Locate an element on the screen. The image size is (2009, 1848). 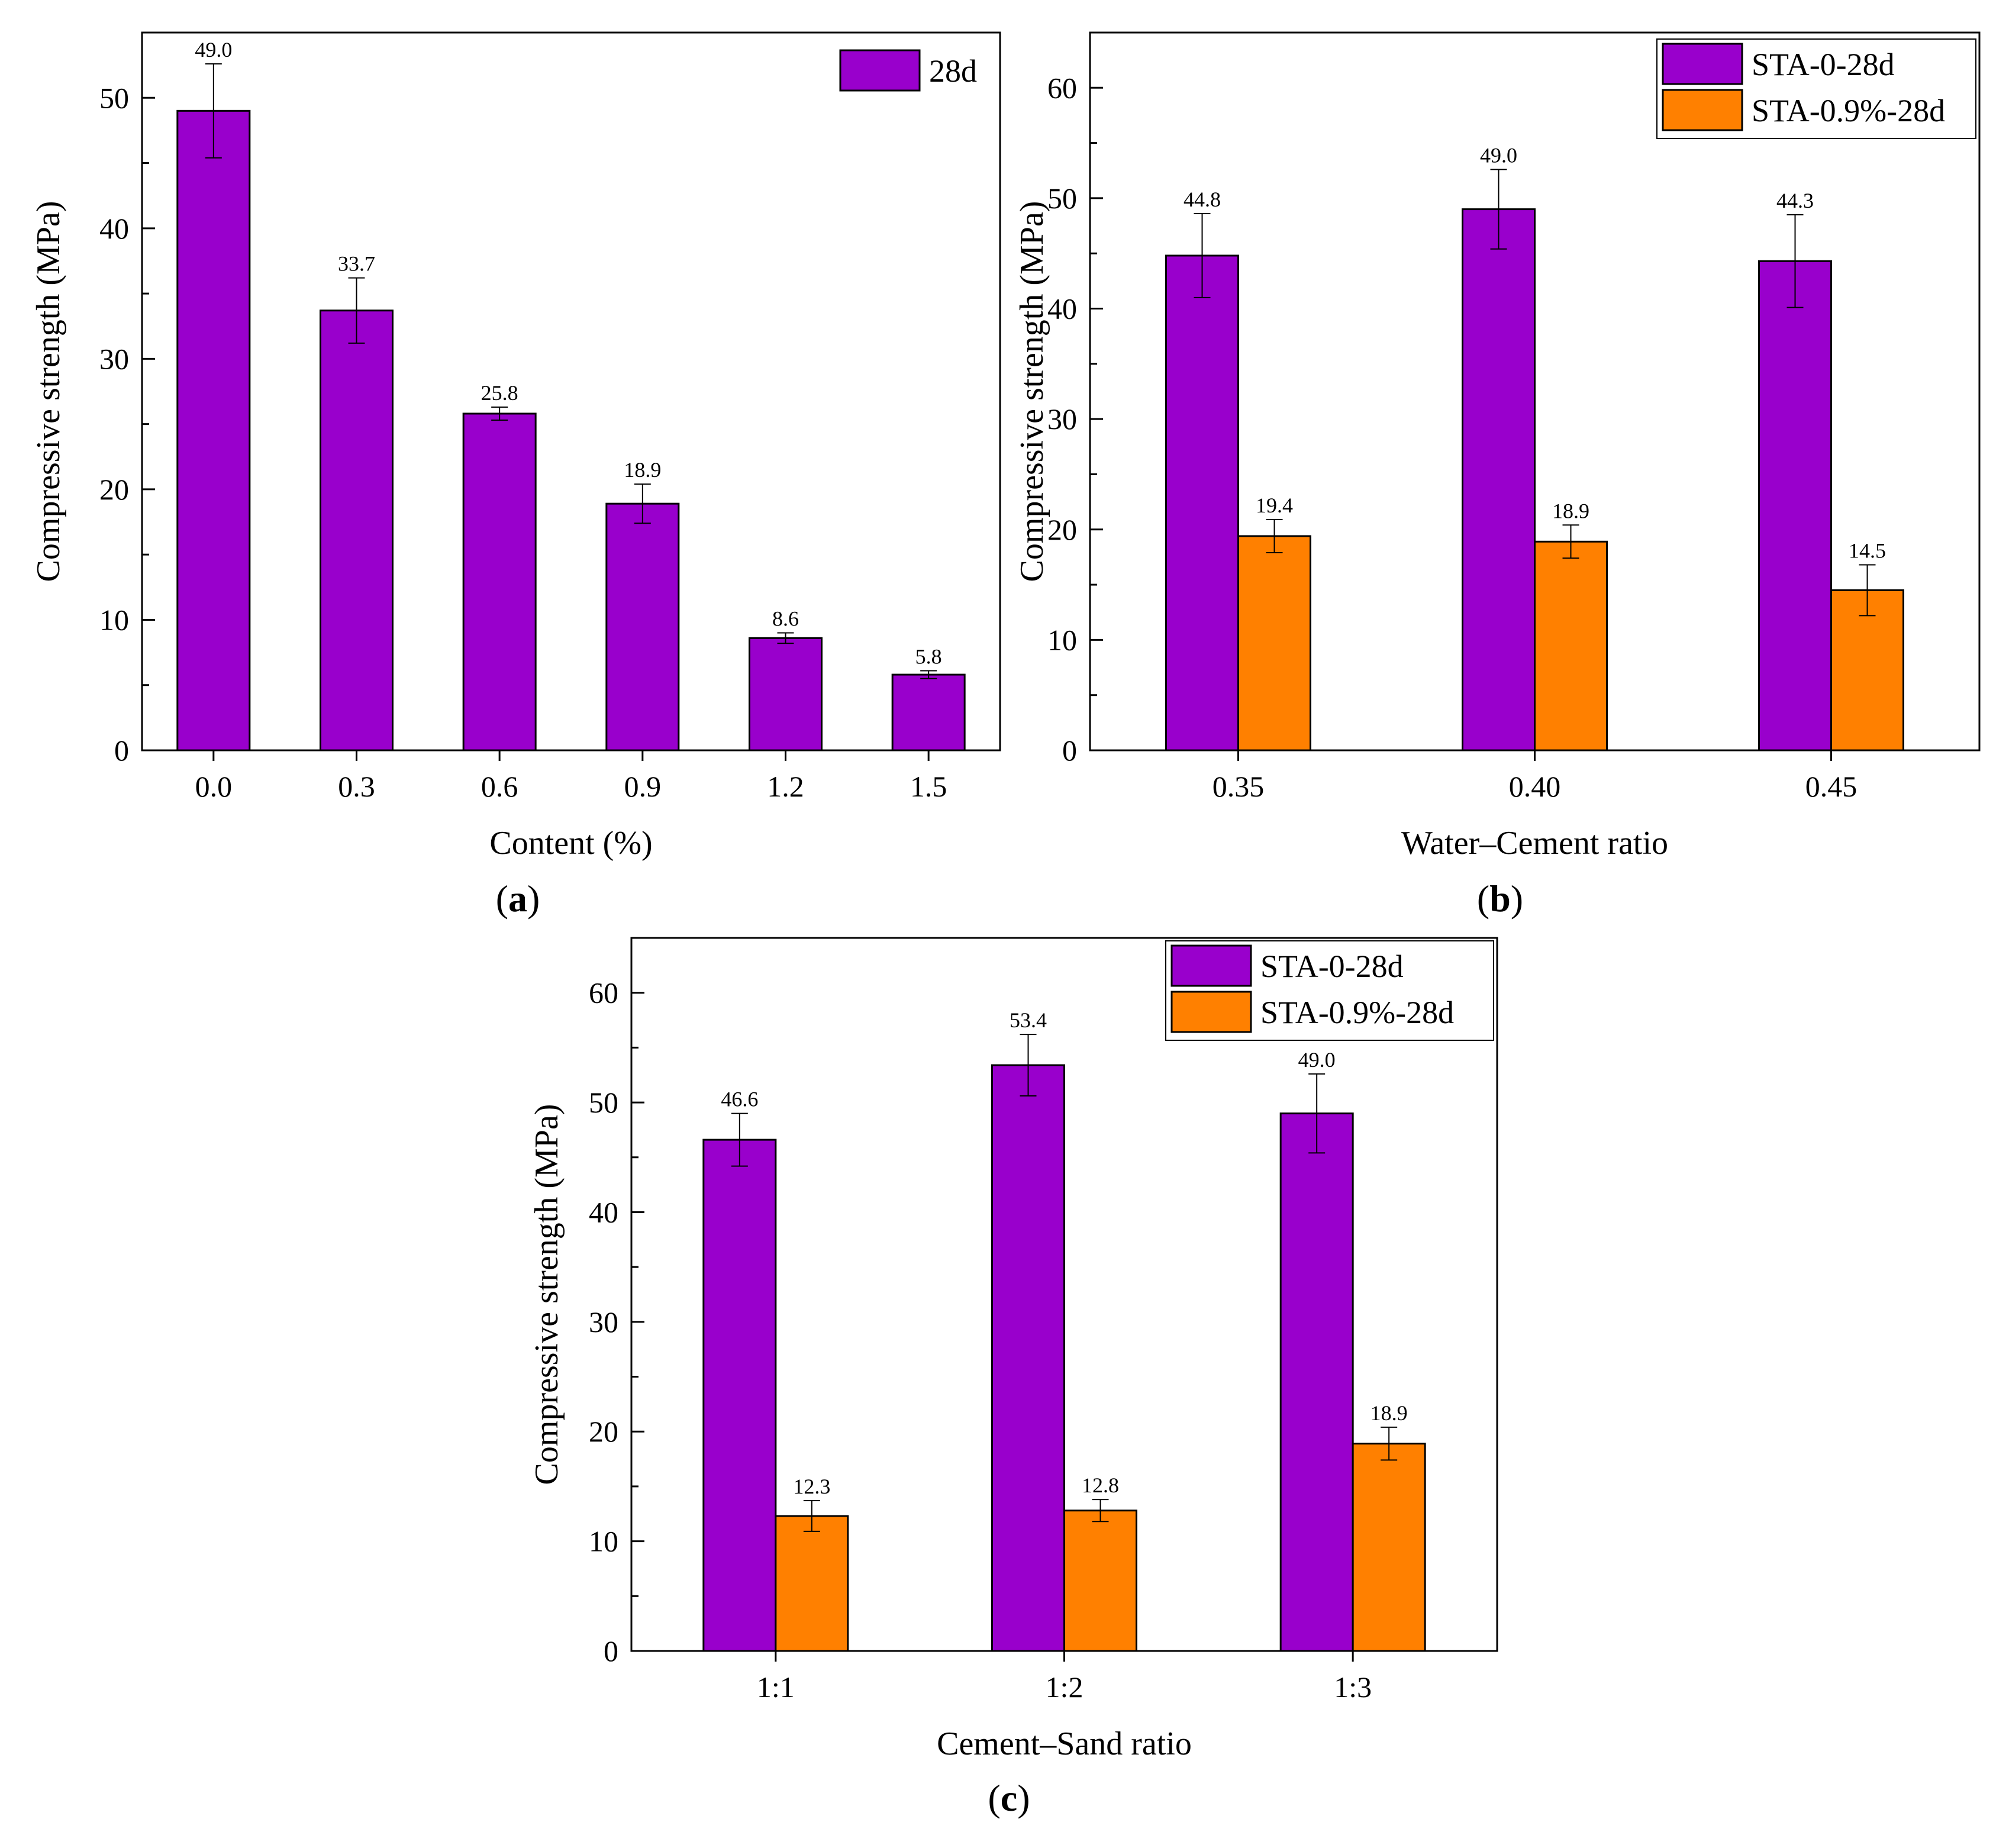
x-axis-title: Cement–Sand ratio is located at coordinates (1064, 1744).